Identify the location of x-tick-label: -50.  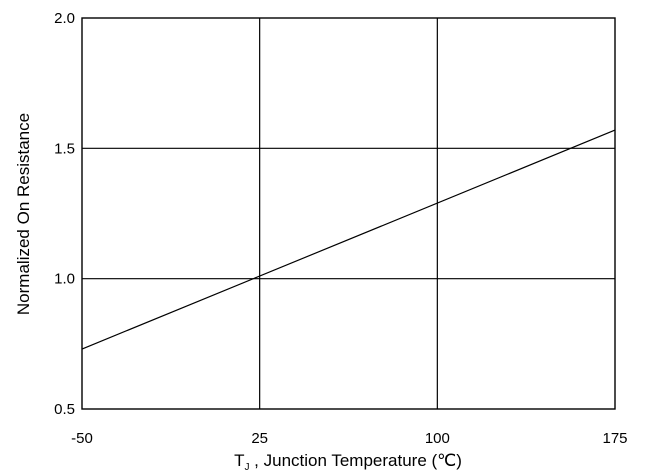
(82, 438).